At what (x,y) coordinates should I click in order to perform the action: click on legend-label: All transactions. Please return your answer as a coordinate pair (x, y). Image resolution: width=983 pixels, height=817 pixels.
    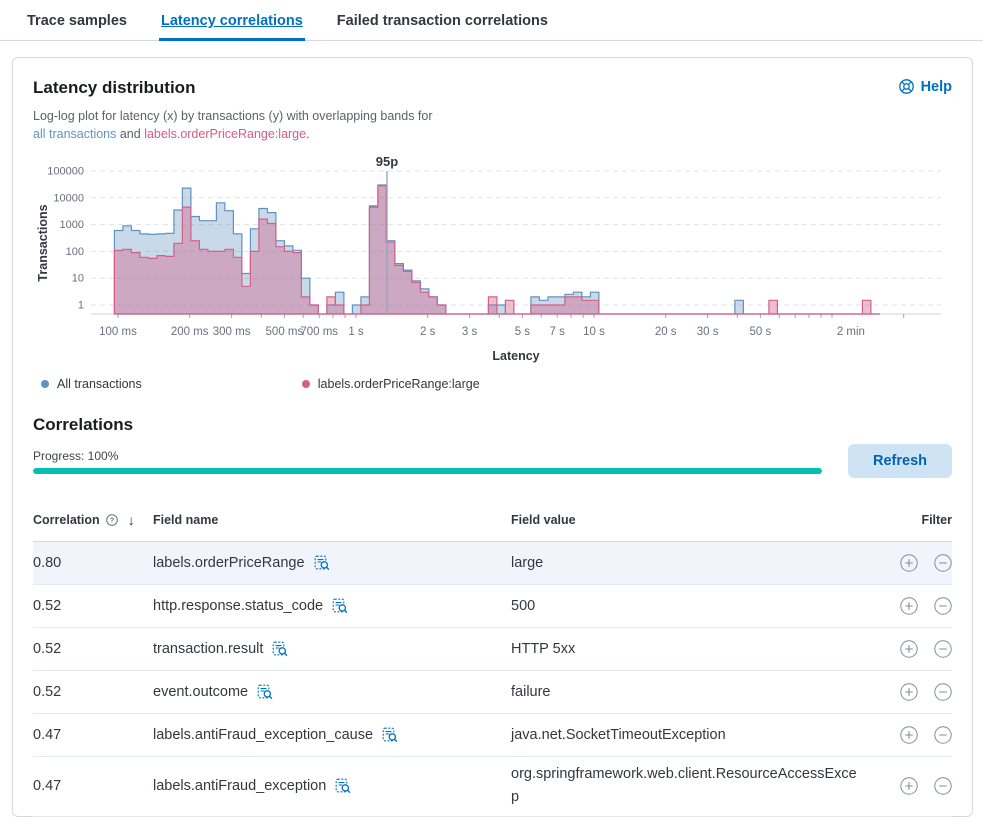
    Looking at the image, I should click on (99, 384).